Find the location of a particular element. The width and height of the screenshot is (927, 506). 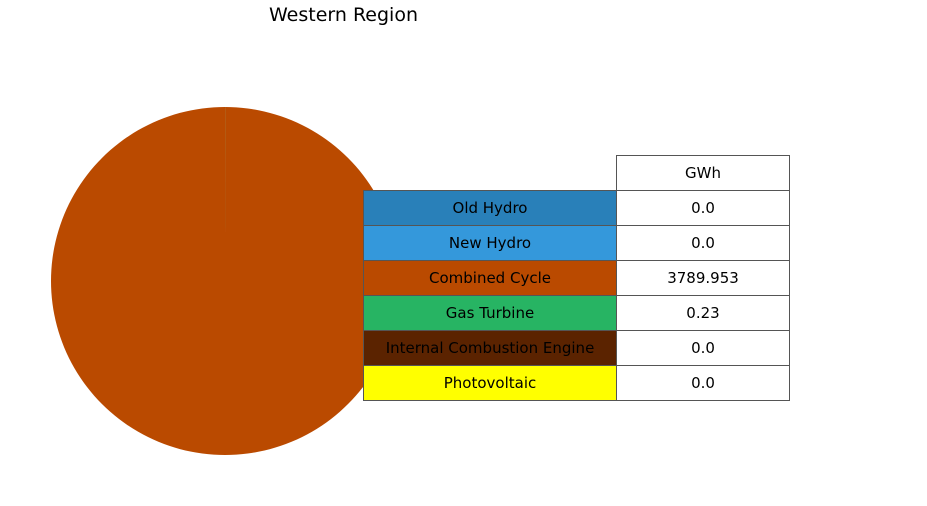

column-header-gwh: GWh is located at coordinates (703, 173).